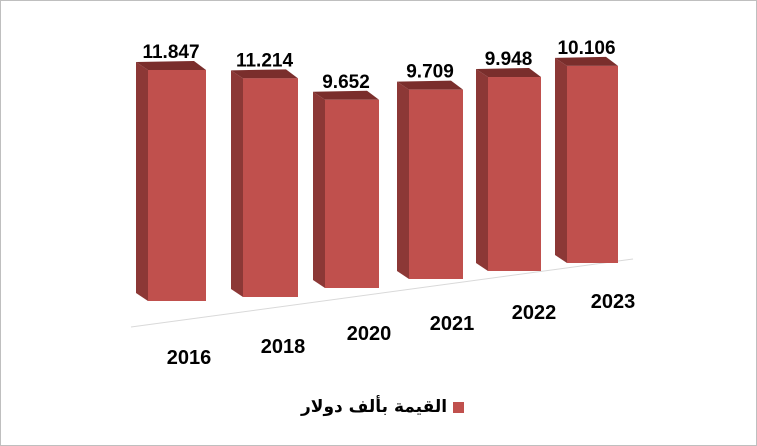 This screenshot has width=757, height=446. What do you see at coordinates (283, 347) in the screenshot?
I see `x-tick-label: 2018` at bounding box center [283, 347].